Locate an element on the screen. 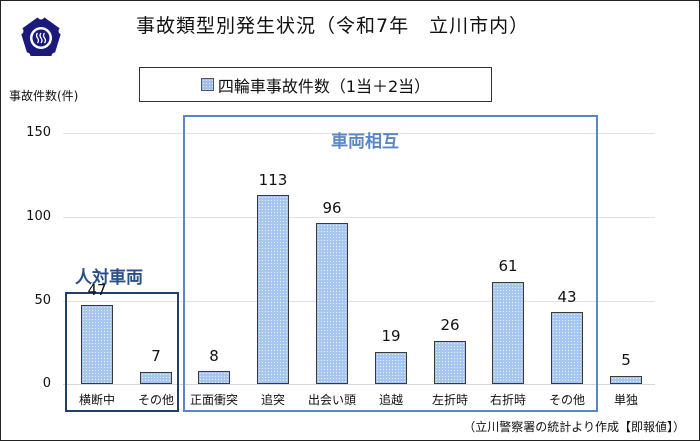 This screenshot has width=700, height=441. legend-label: 四輪車事故件数（1当＋2当） is located at coordinates (324, 86).